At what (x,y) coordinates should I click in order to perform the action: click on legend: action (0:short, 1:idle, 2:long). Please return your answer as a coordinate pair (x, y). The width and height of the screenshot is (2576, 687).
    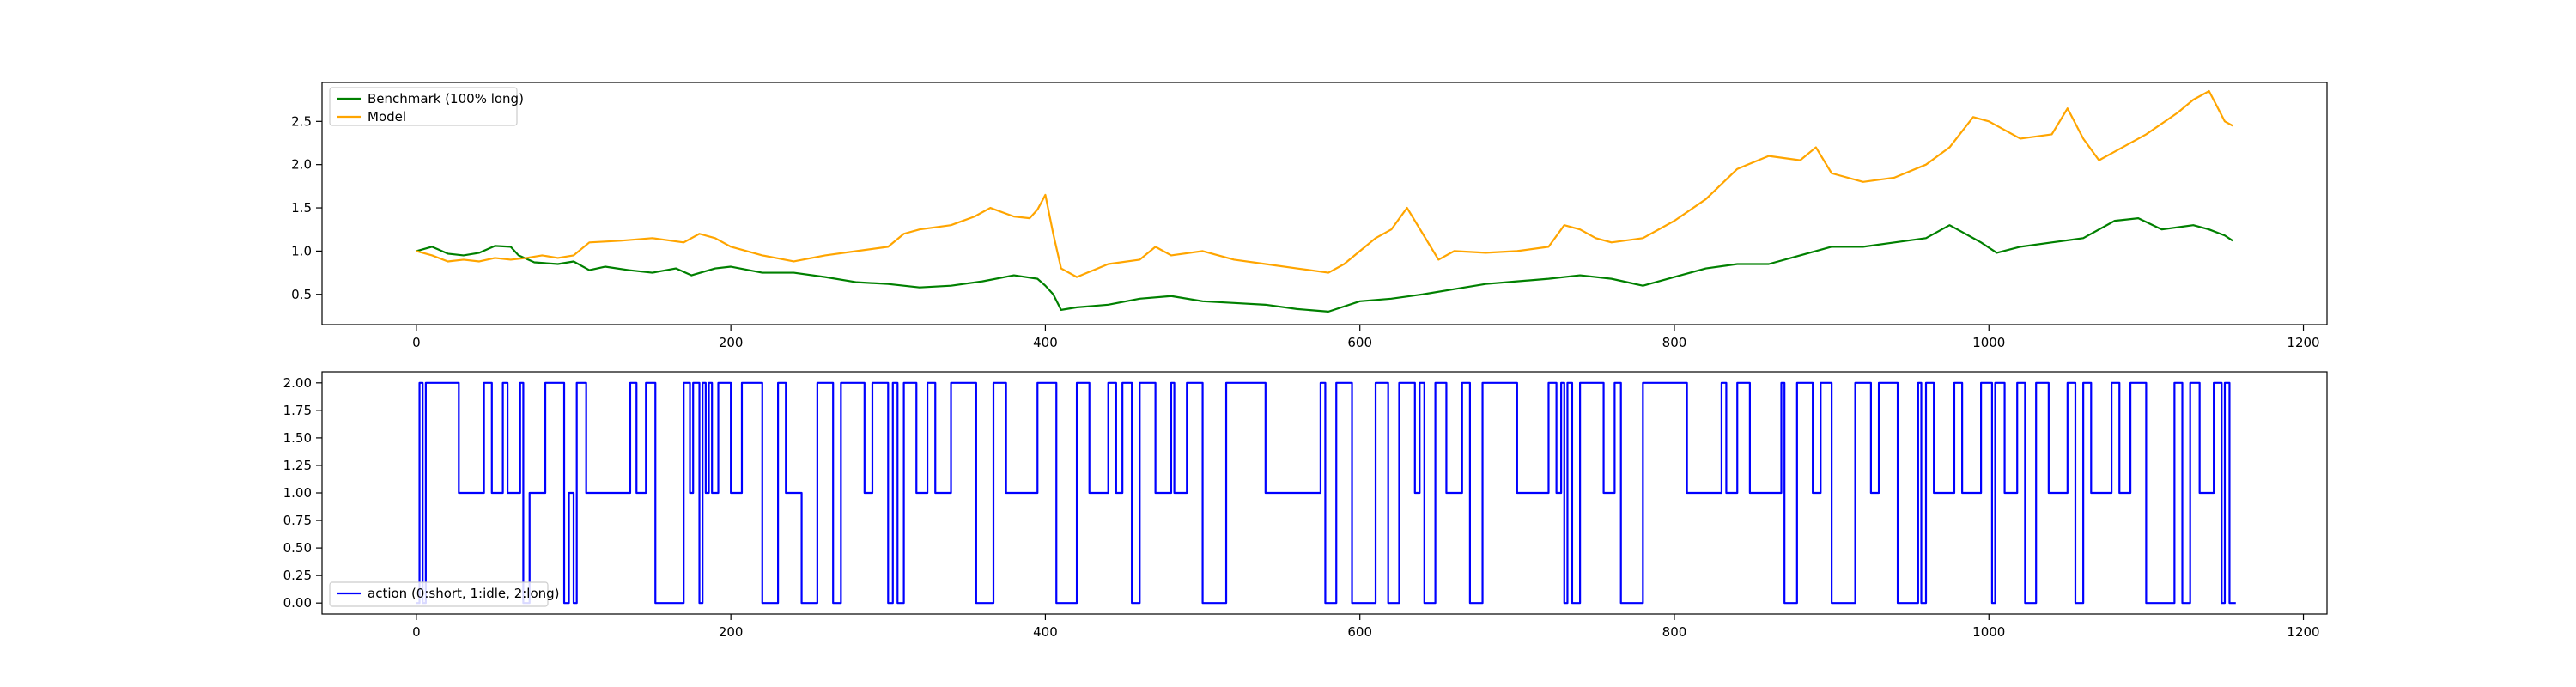
    Looking at the image, I should click on (444, 594).